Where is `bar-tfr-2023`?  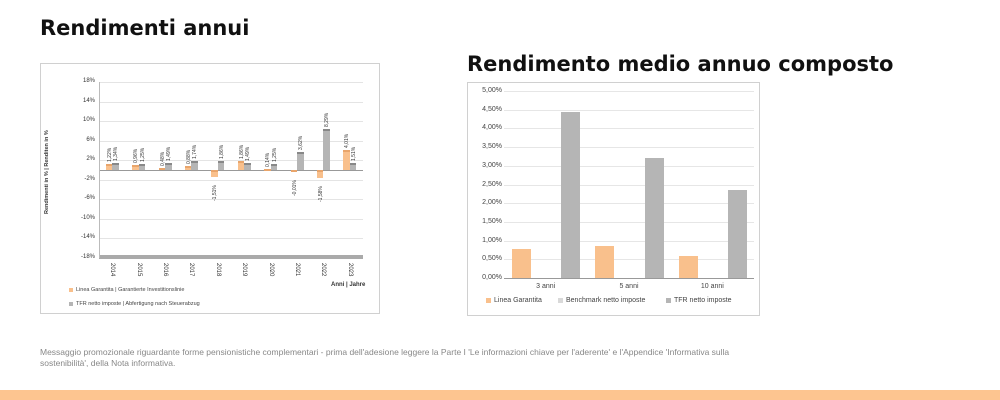 bar-tfr-2023 is located at coordinates (353, 166).